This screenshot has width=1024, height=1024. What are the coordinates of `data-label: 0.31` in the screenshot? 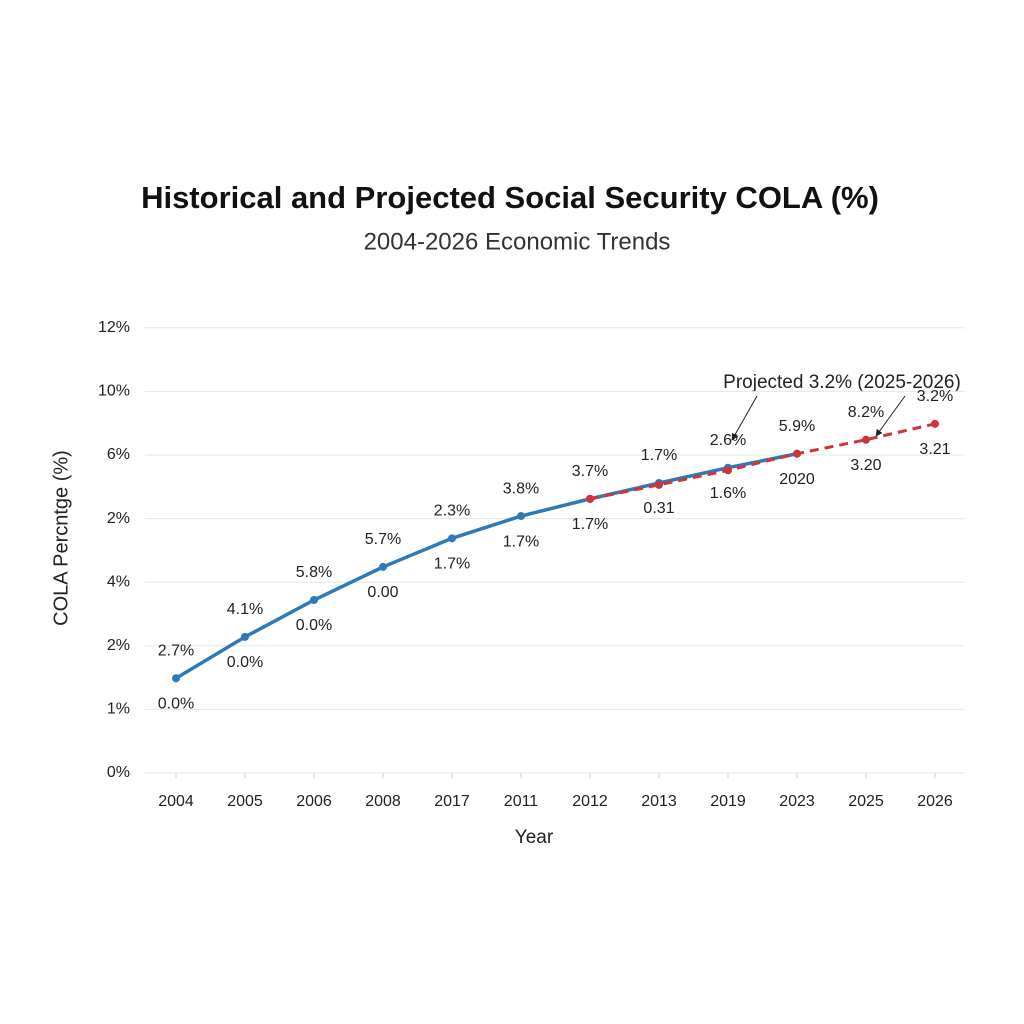 It's located at (658, 508).